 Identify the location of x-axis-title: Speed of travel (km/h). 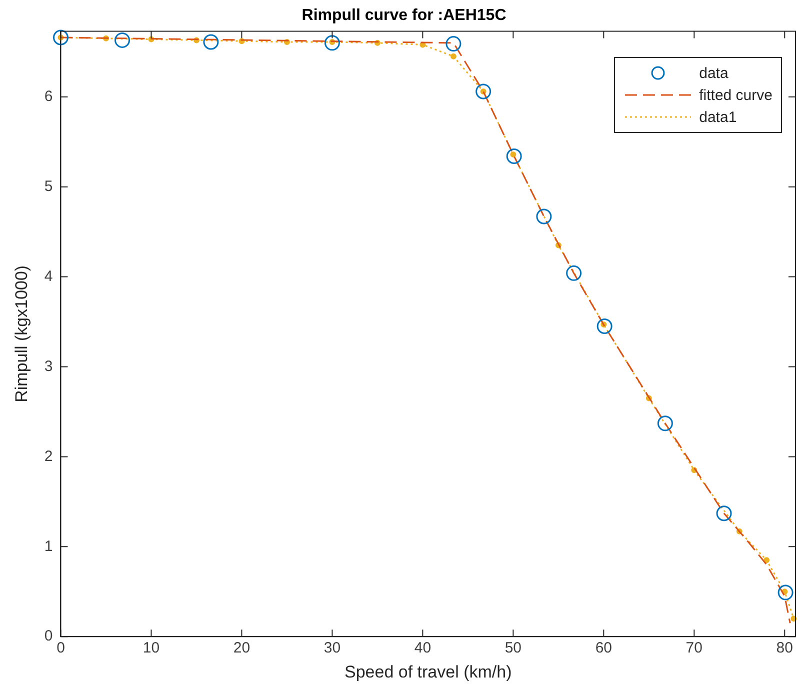
(428, 672).